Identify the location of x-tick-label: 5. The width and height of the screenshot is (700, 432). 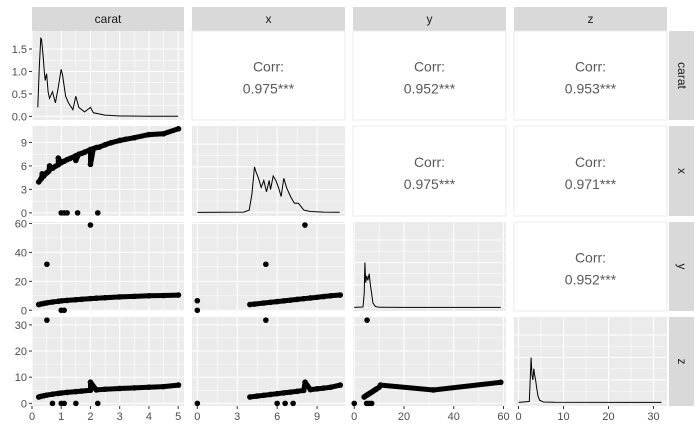
(178, 417).